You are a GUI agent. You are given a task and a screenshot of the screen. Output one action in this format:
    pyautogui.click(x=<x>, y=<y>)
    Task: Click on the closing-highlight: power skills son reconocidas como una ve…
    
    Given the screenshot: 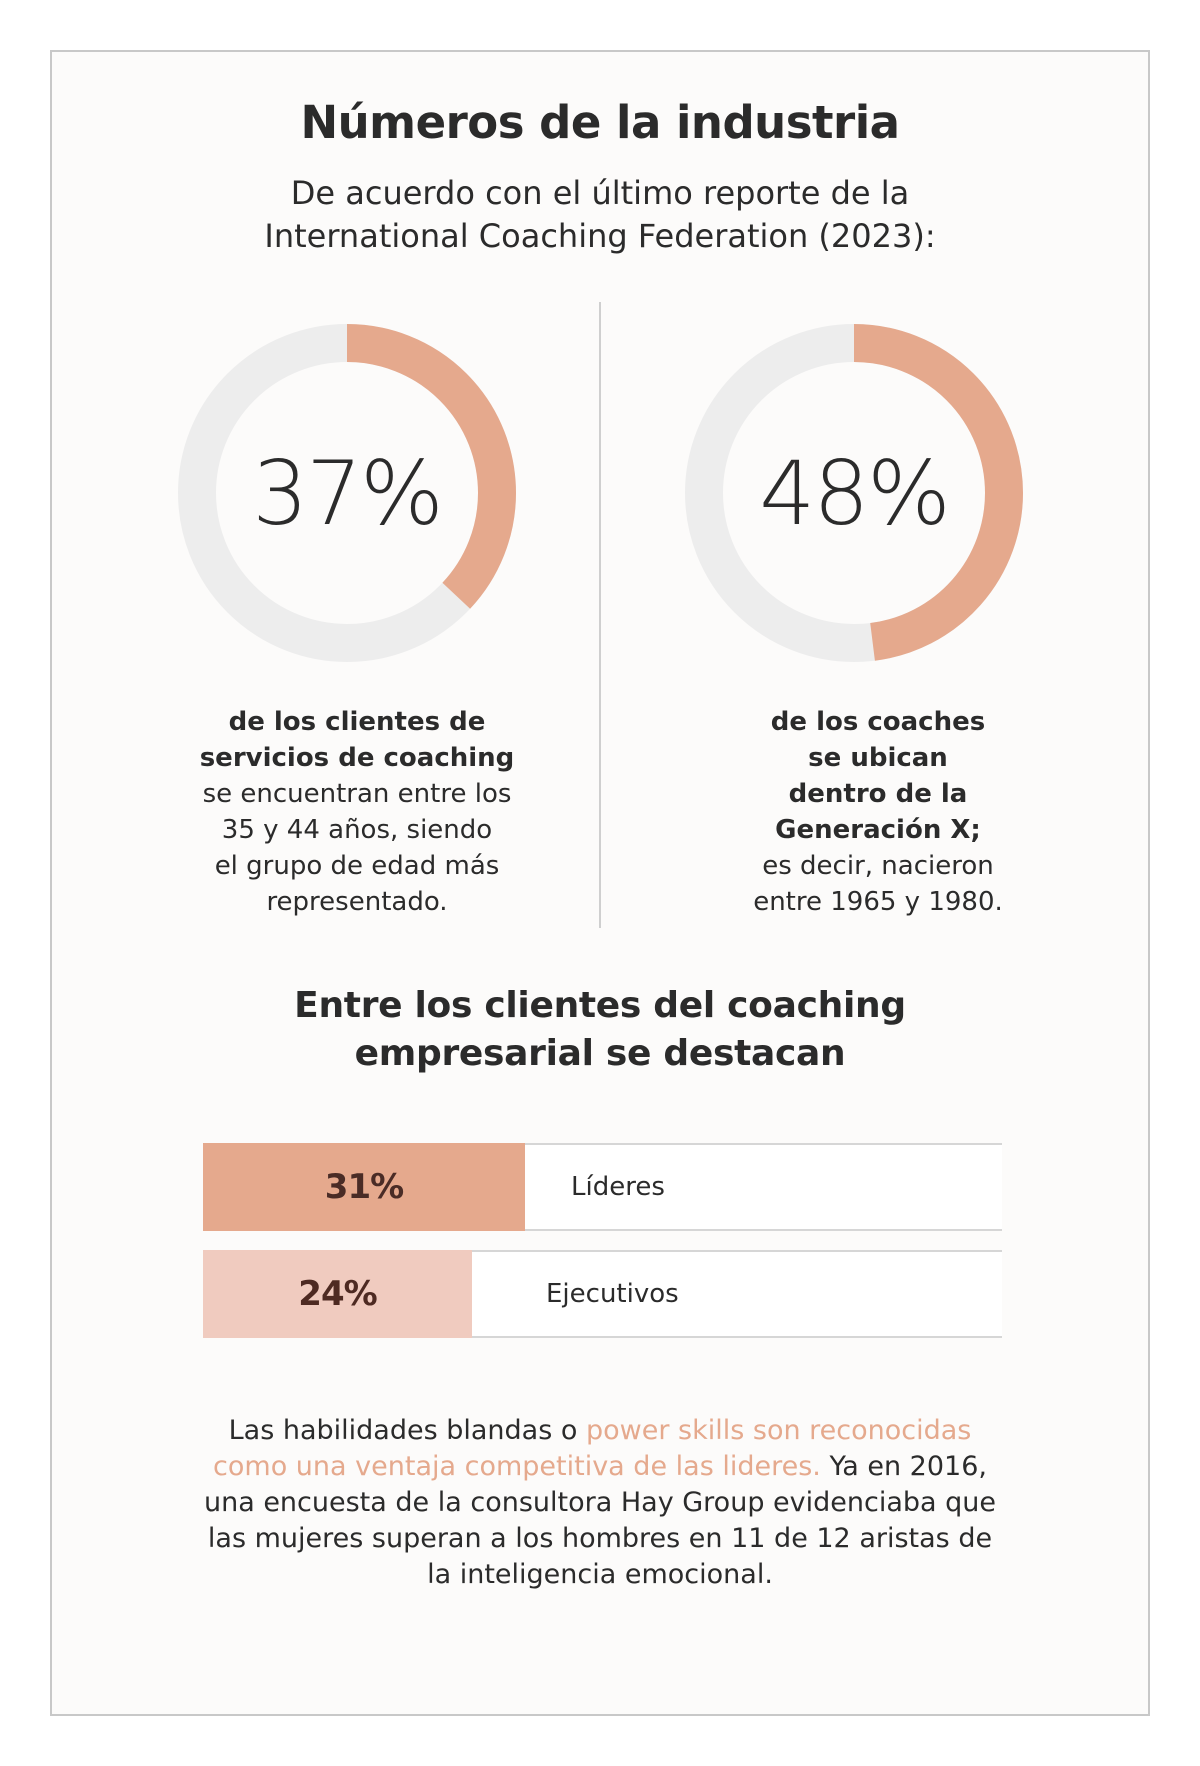 What is the action you would take?
    pyautogui.click(x=592, y=1448)
    